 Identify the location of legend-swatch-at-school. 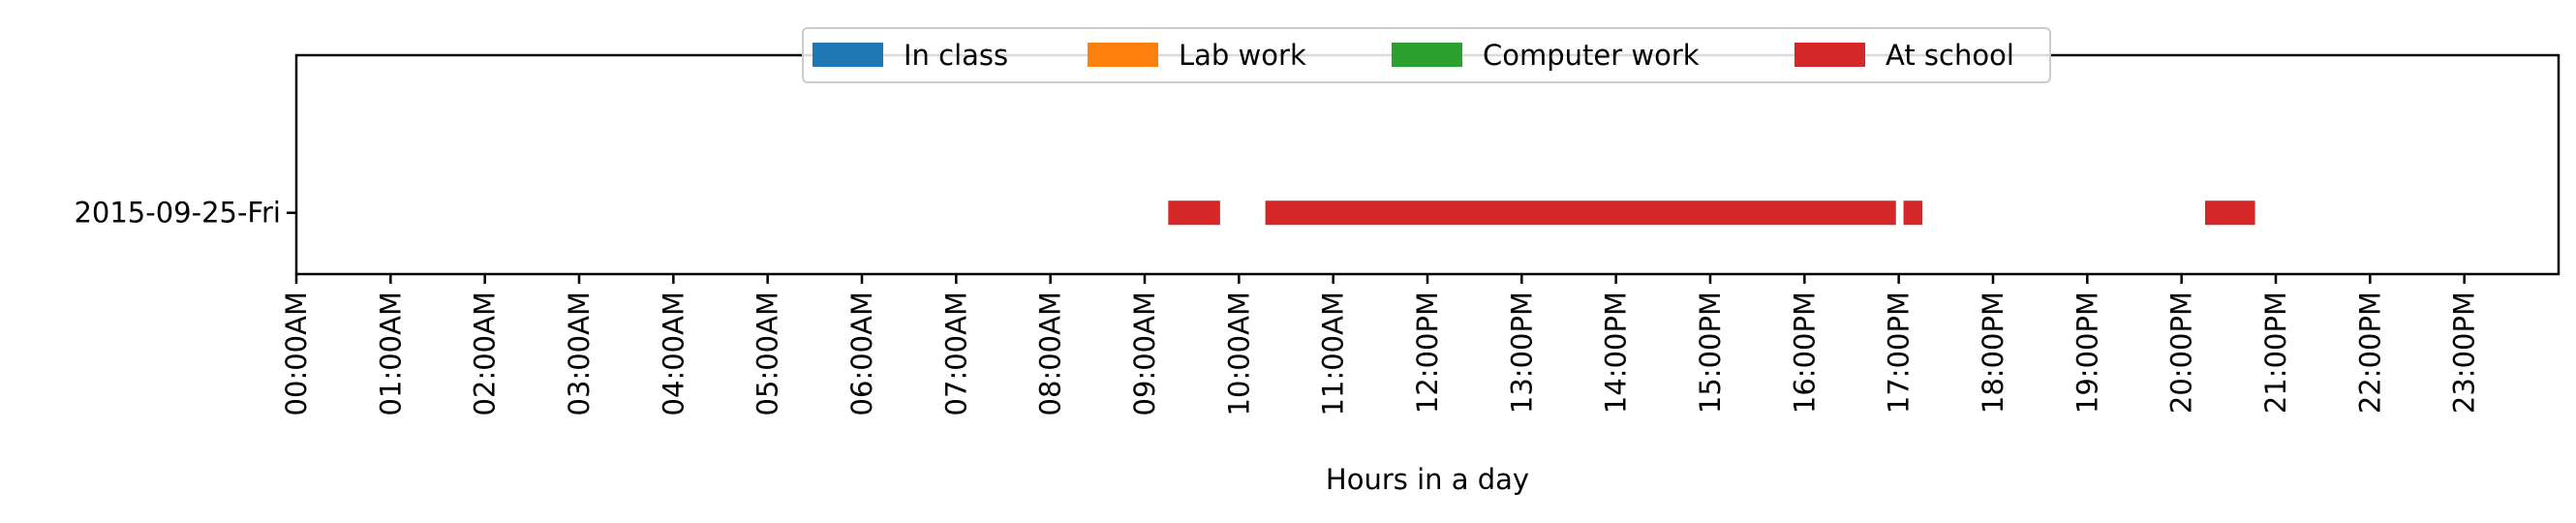
(1829, 55).